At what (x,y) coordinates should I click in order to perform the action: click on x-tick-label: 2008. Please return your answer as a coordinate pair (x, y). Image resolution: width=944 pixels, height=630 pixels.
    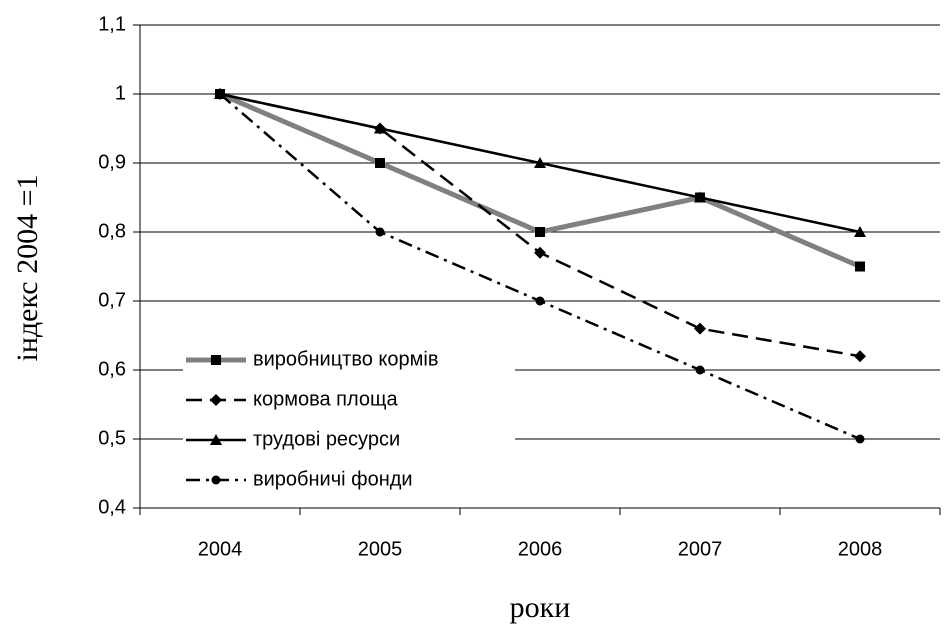
    Looking at the image, I should click on (860, 549).